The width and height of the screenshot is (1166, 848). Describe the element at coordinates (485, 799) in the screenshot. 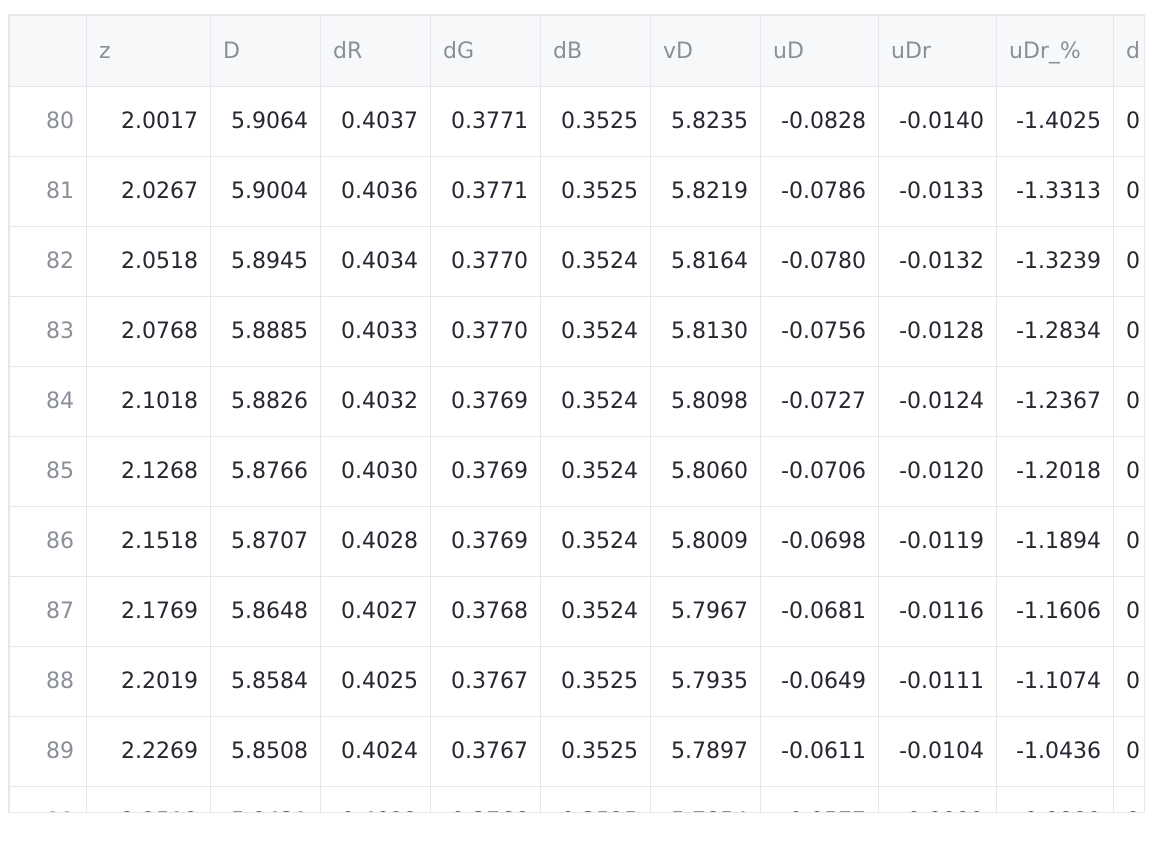

I see `table-cell: 0.3766` at that location.